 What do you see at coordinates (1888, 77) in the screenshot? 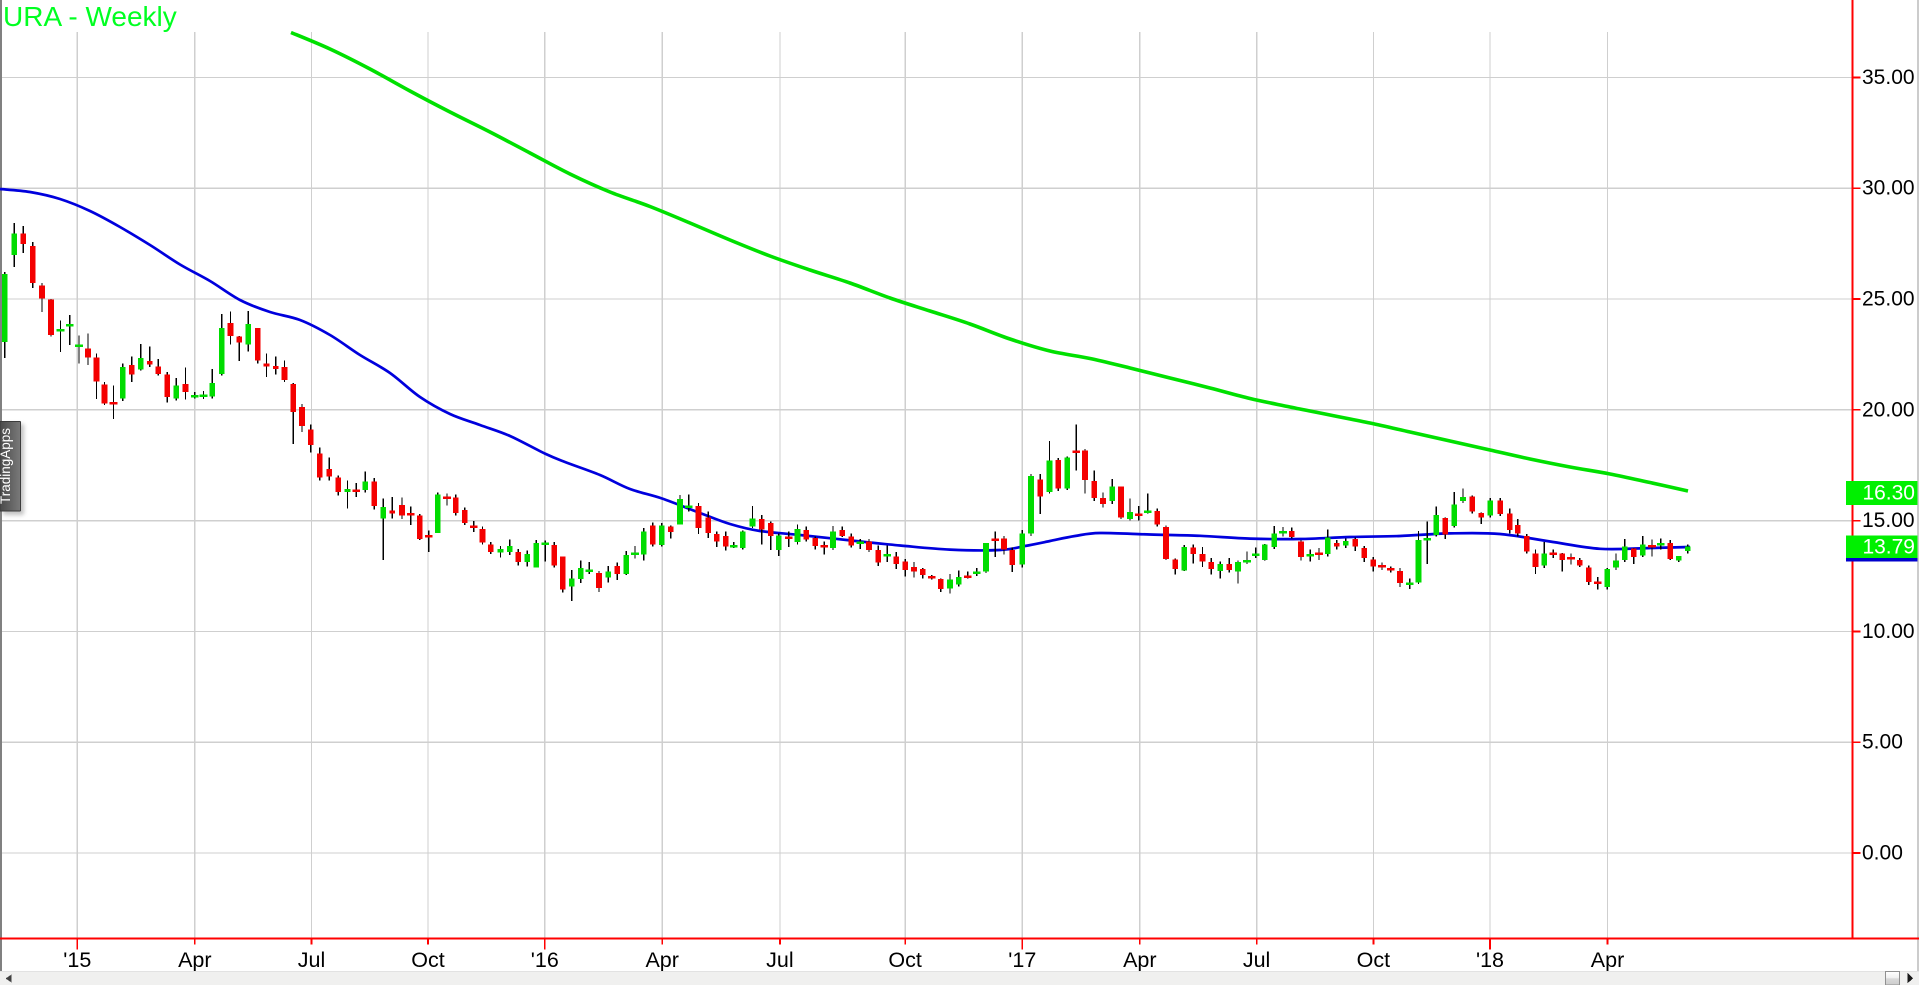
I see `svg-text: 35.00` at bounding box center [1888, 77].